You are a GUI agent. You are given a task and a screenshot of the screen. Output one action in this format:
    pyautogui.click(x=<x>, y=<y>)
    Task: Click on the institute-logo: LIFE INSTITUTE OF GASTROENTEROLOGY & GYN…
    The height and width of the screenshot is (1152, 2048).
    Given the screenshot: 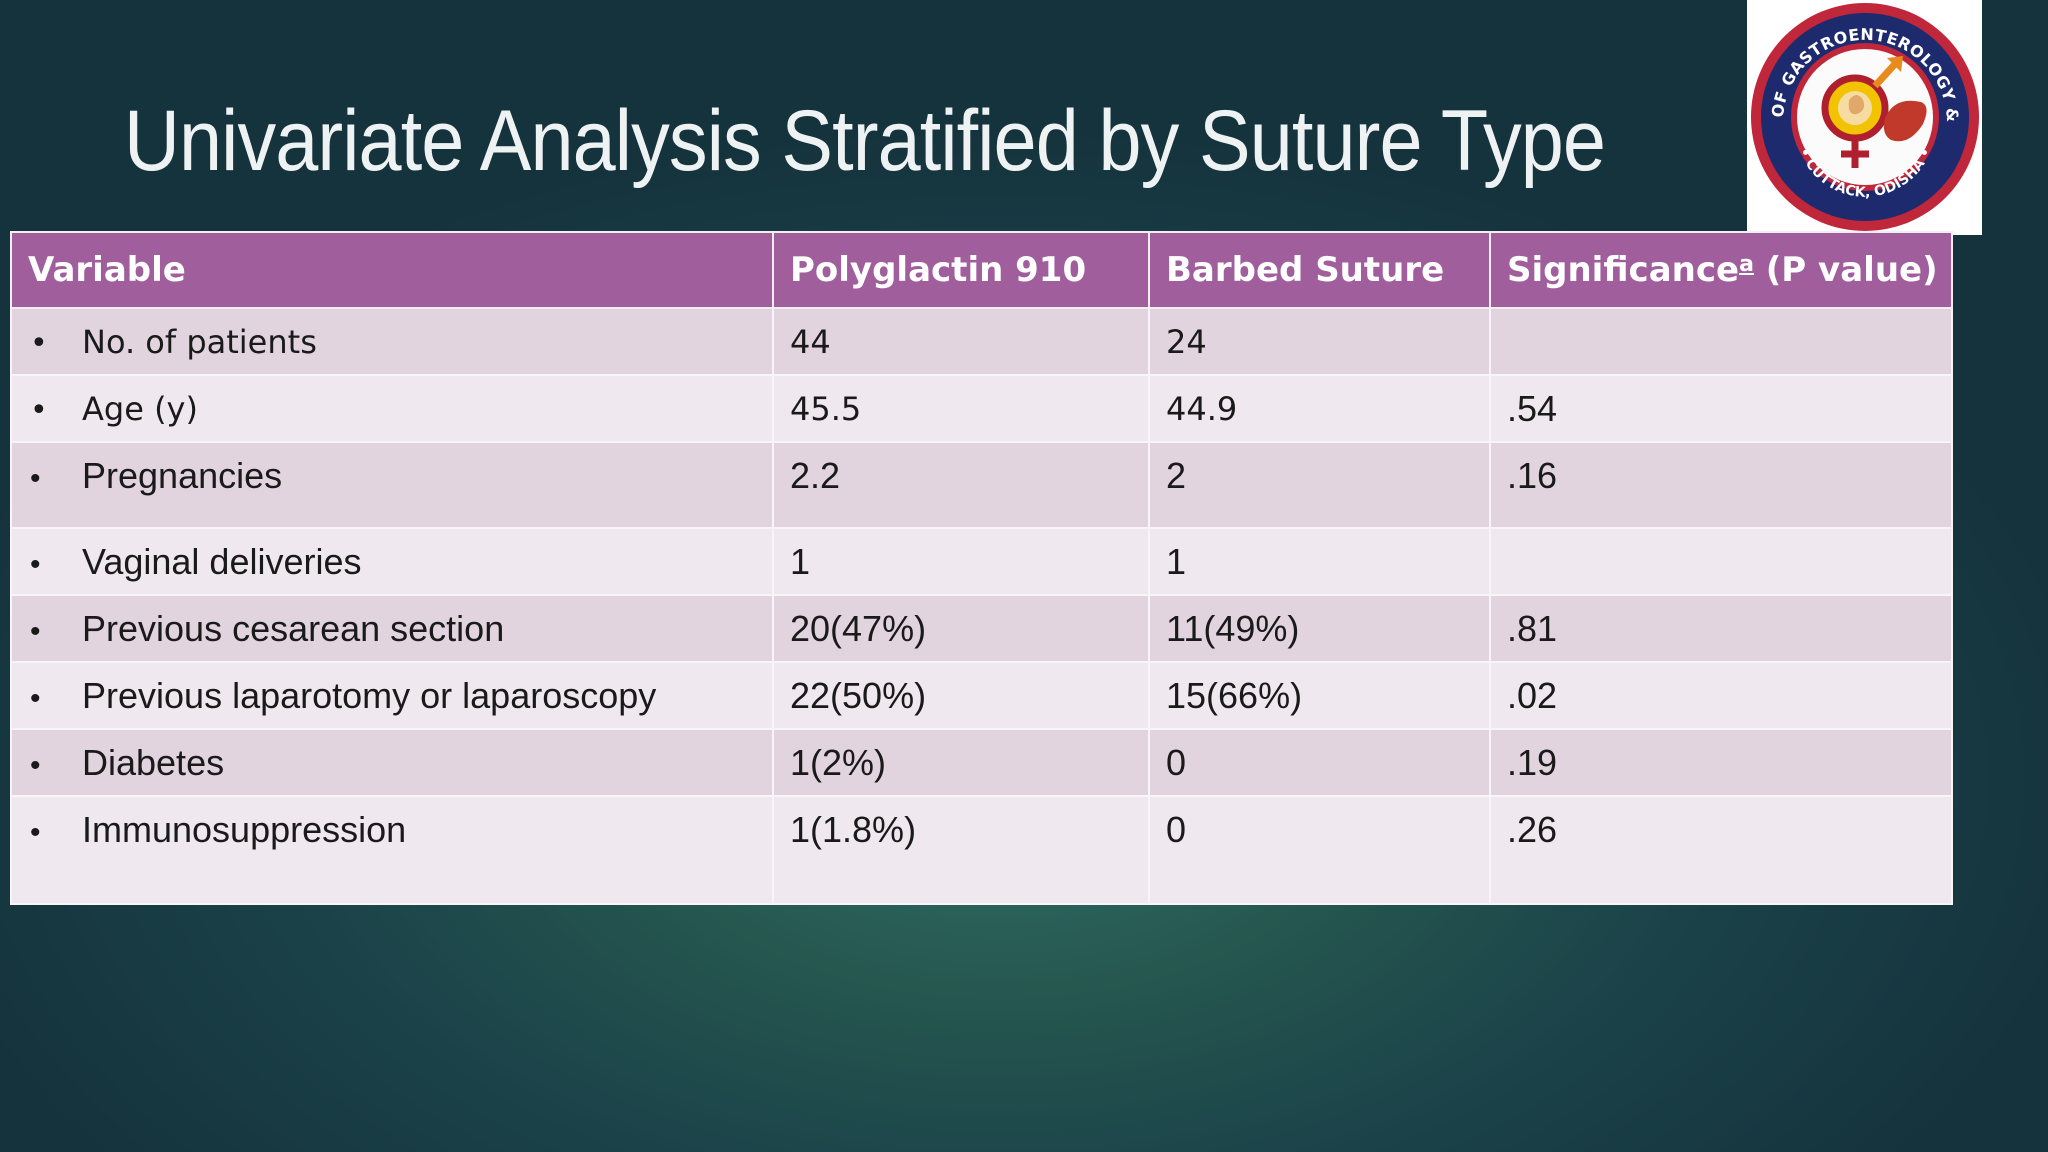 What is the action you would take?
    pyautogui.click(x=1864, y=117)
    